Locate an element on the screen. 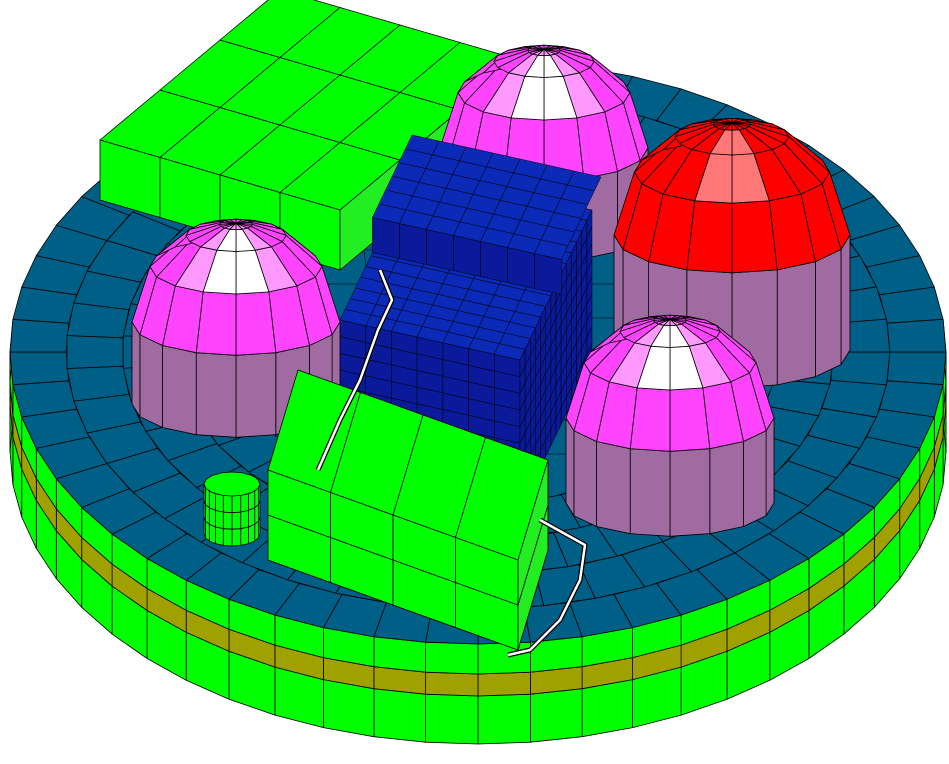 Image resolution: width=949 pixels, height=764 pixels. building-side-cell is located at coordinates (589, 223).